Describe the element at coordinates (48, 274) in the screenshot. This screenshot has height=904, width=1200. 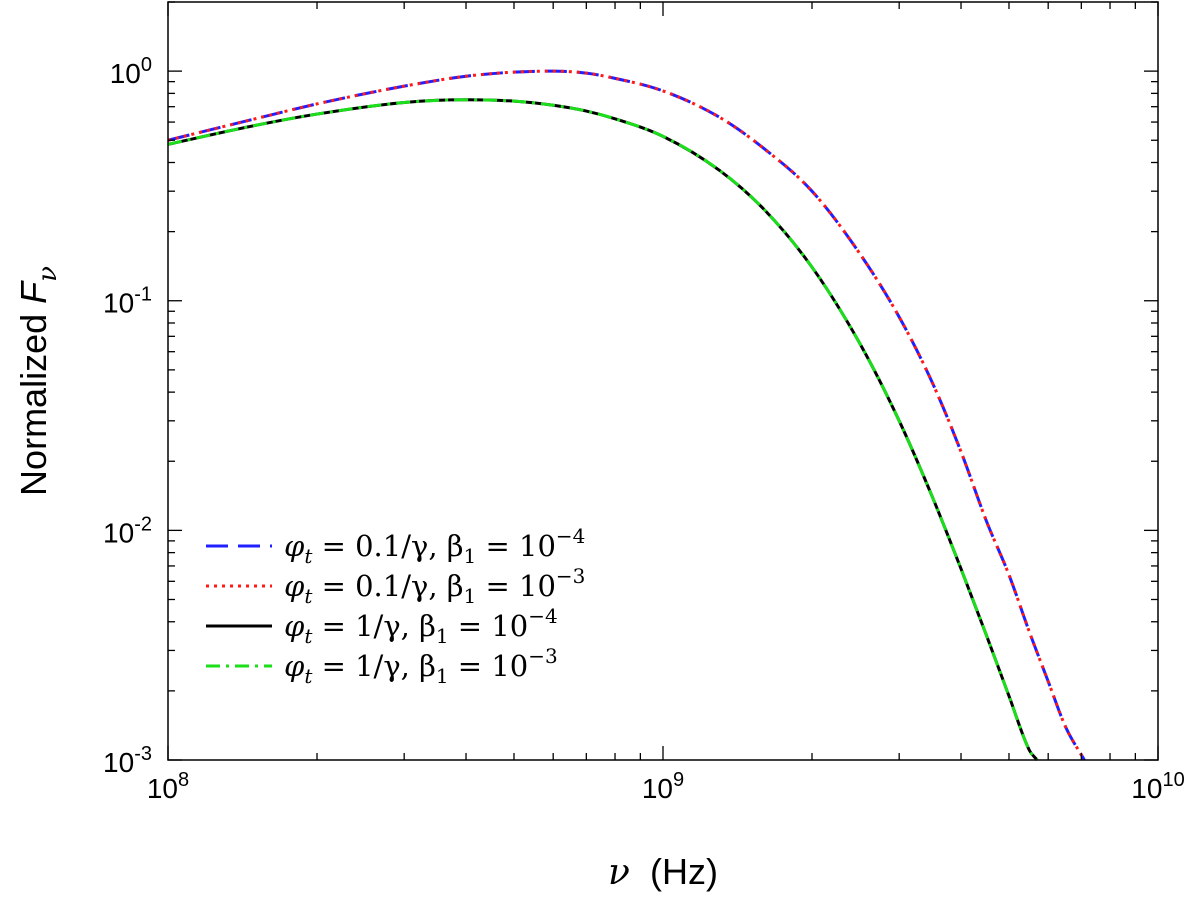
I see `y-axis-subscript: ν` at that location.